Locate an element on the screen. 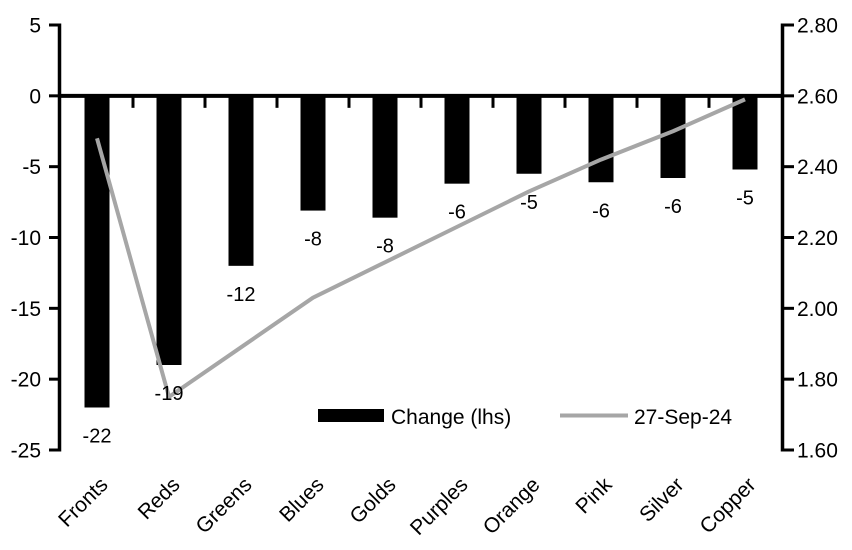 This screenshot has width=852, height=550. category-label-copper: Copper is located at coordinates (728, 505).